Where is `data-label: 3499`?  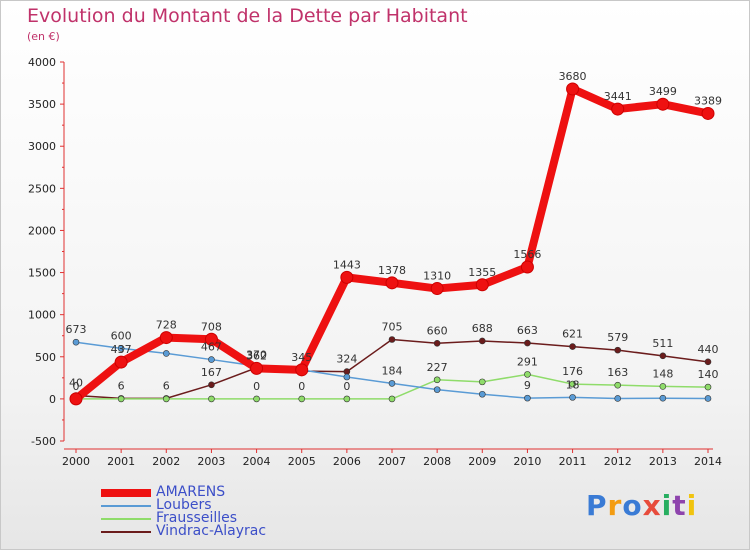
data-label: 3499 is located at coordinates (663, 91).